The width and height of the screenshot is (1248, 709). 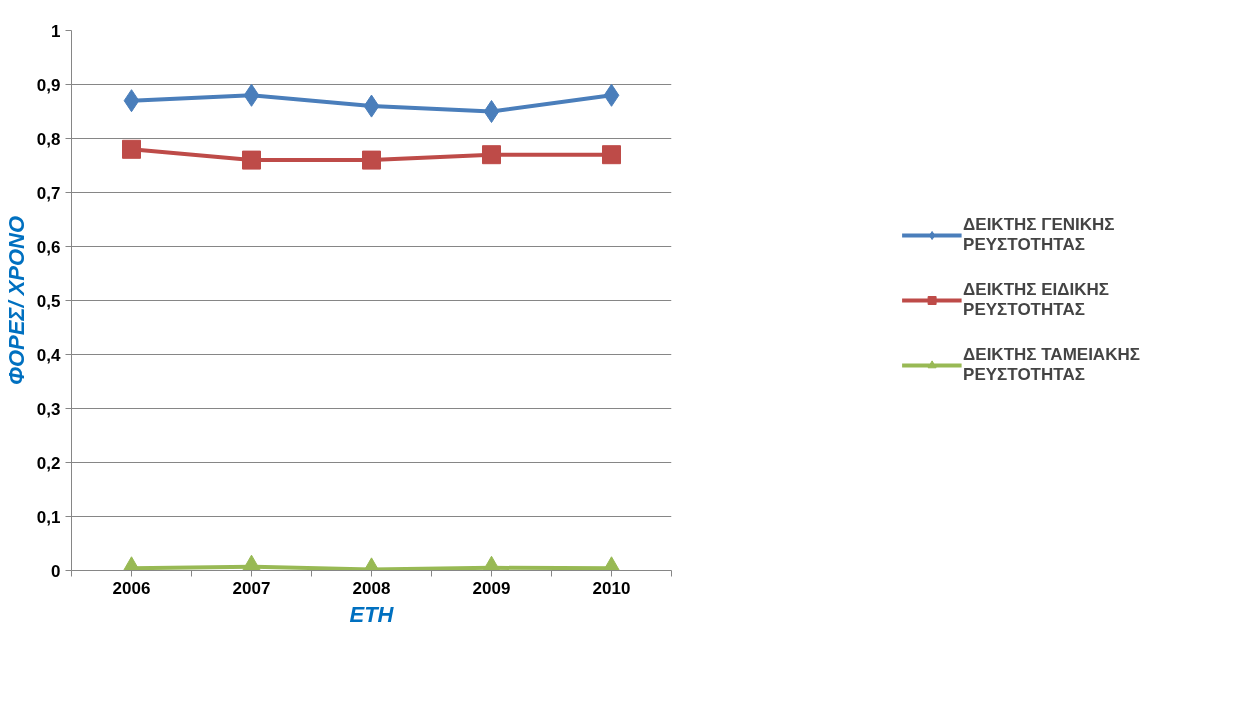 I want to click on y-tick-label: 0, so click(x=56, y=571).